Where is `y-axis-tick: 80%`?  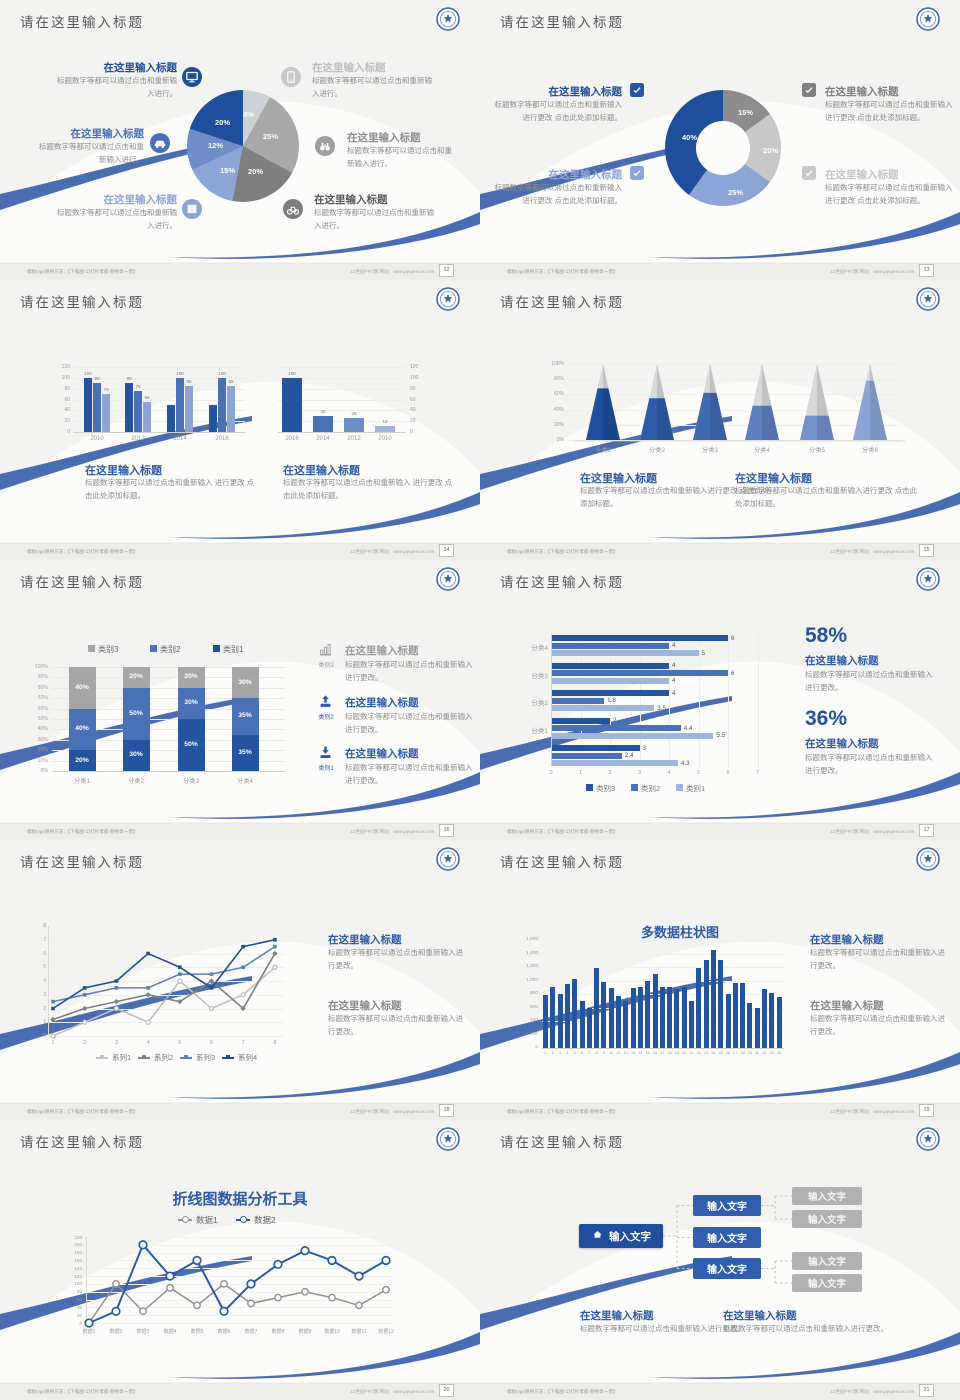 y-axis-tick: 80% is located at coordinates (42, 687).